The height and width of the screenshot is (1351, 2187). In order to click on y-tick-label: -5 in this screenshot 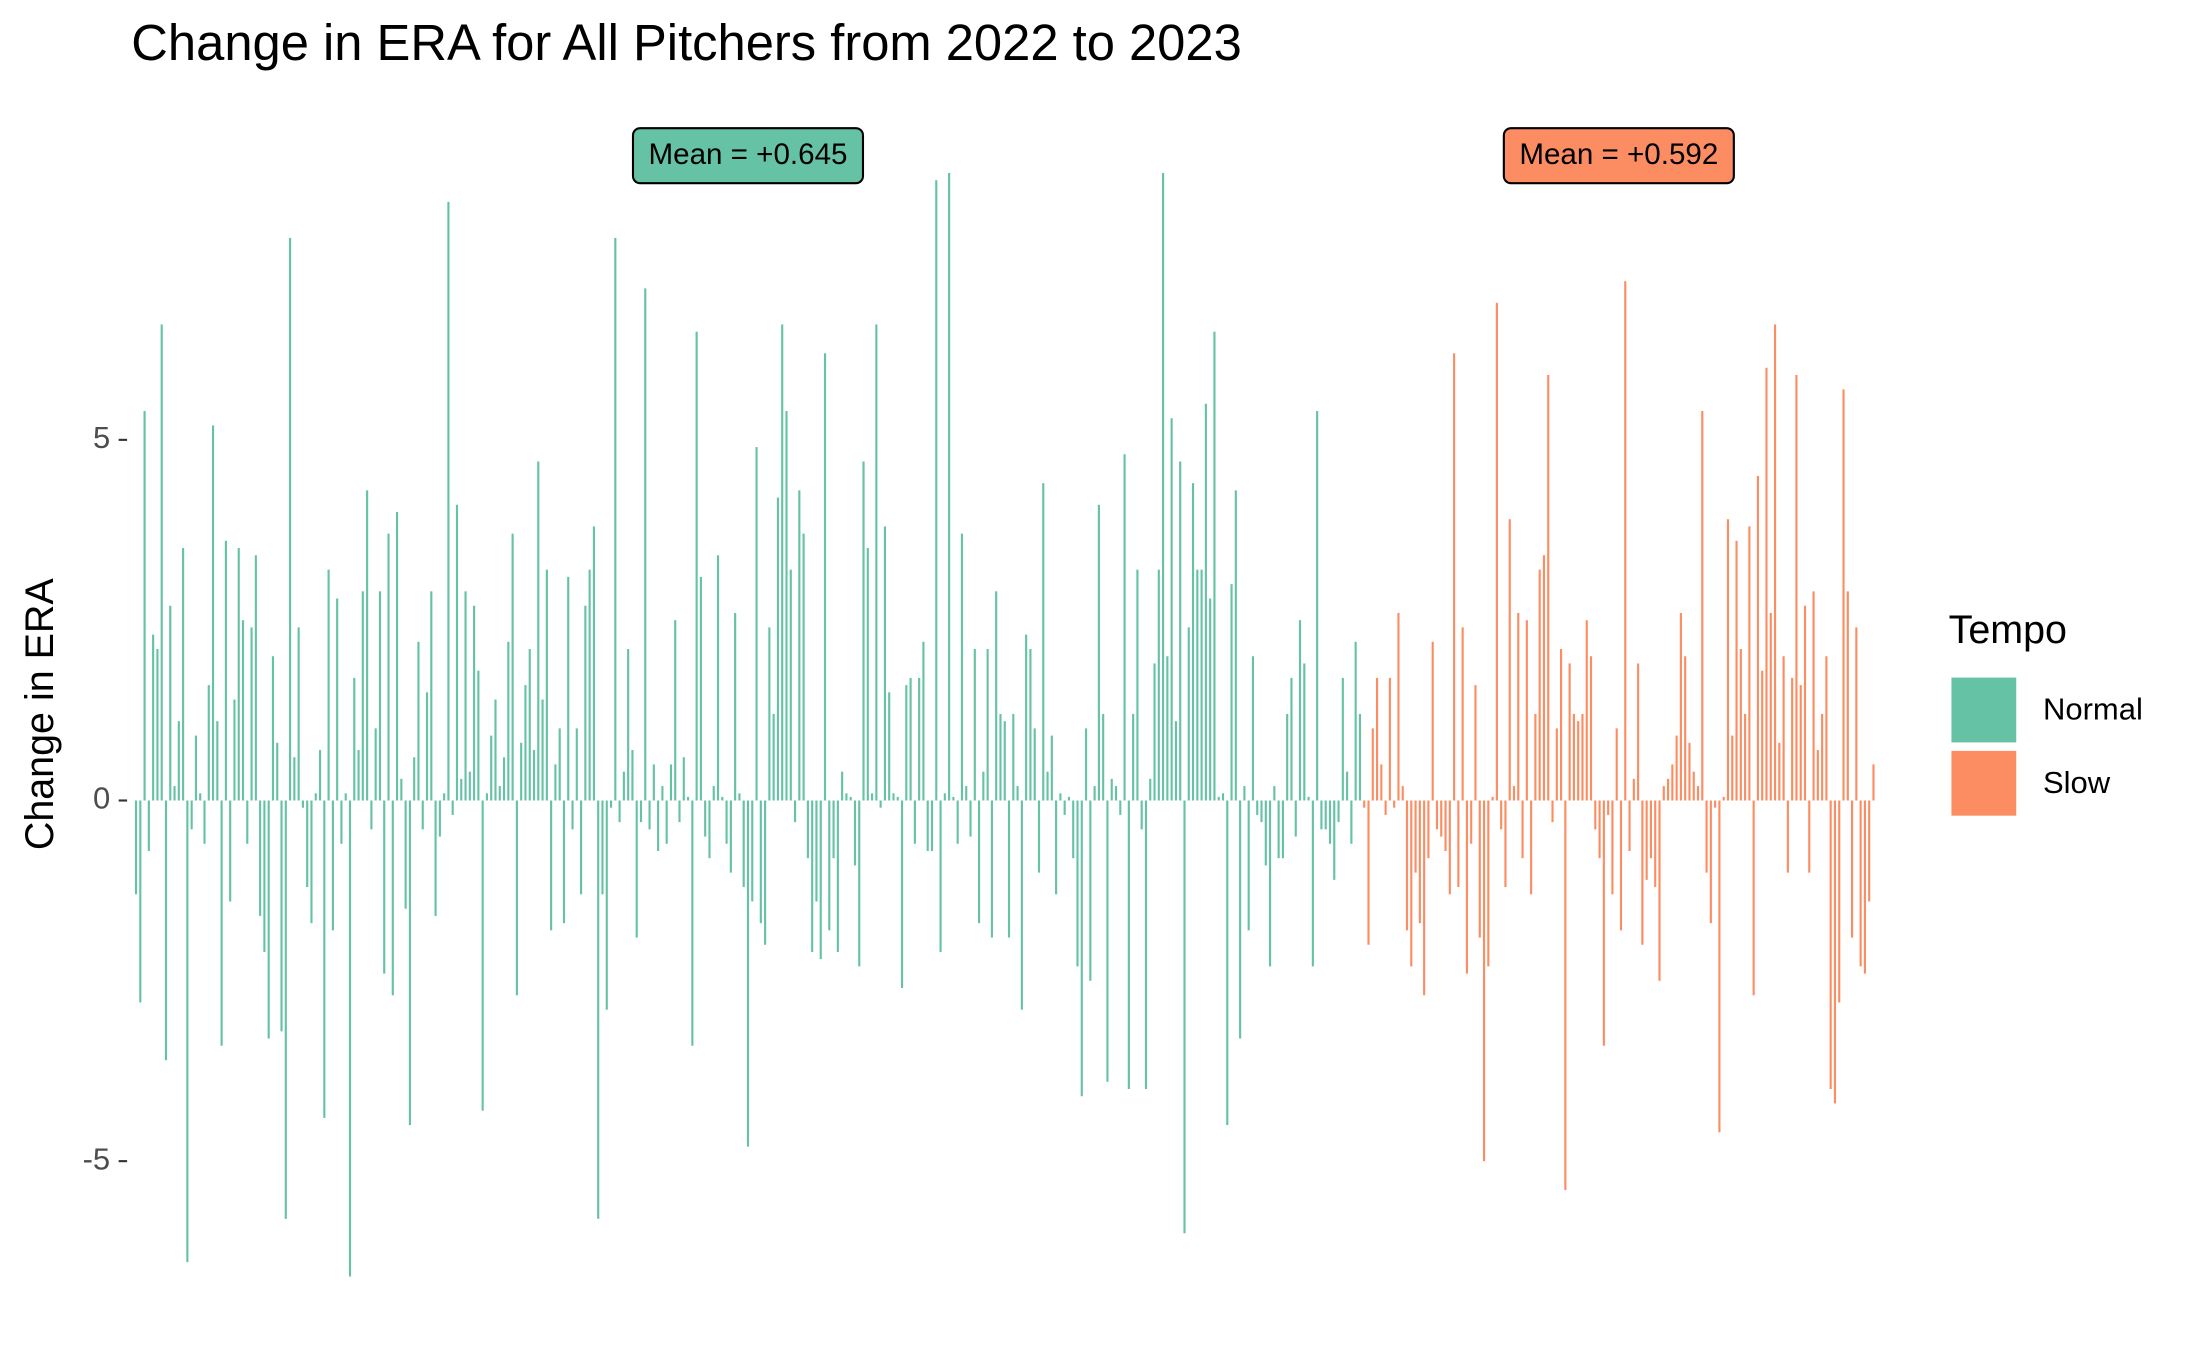, I will do `click(97, 1158)`.